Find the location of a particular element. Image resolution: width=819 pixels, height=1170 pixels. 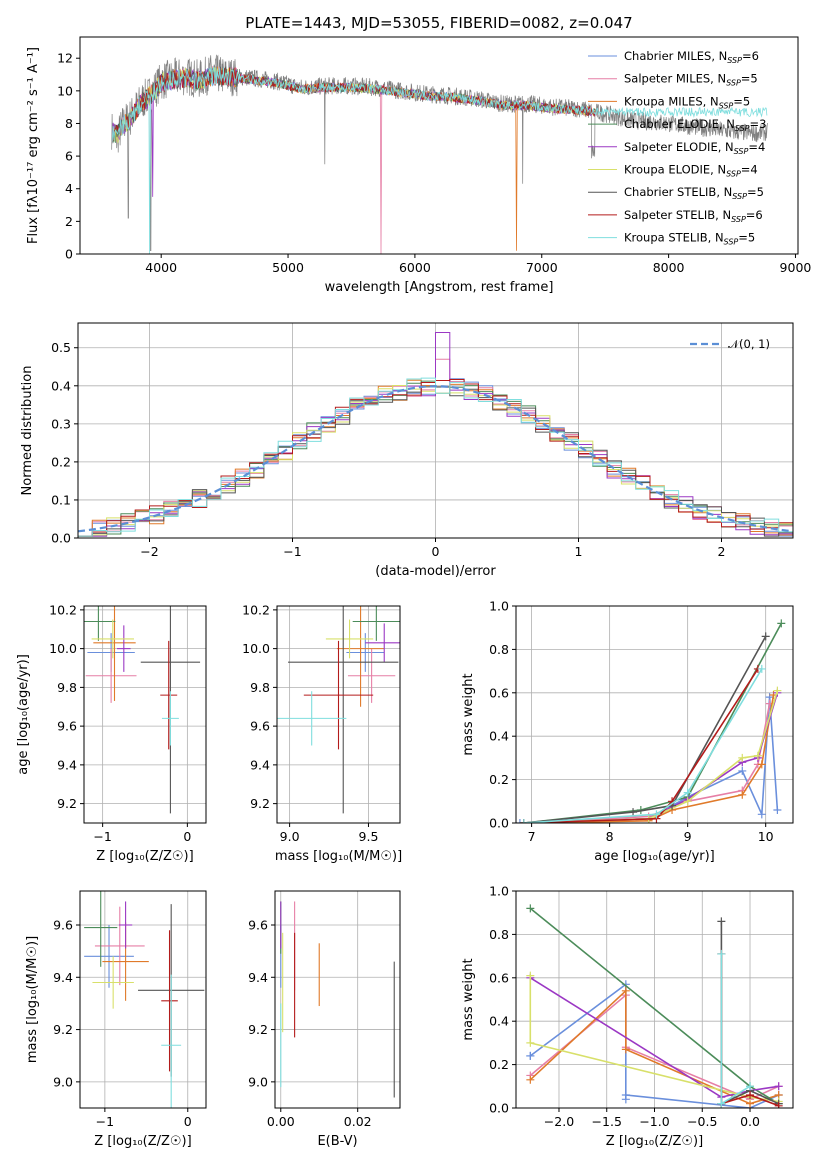

y-tick-label: 2 is located at coordinates (69, 221).